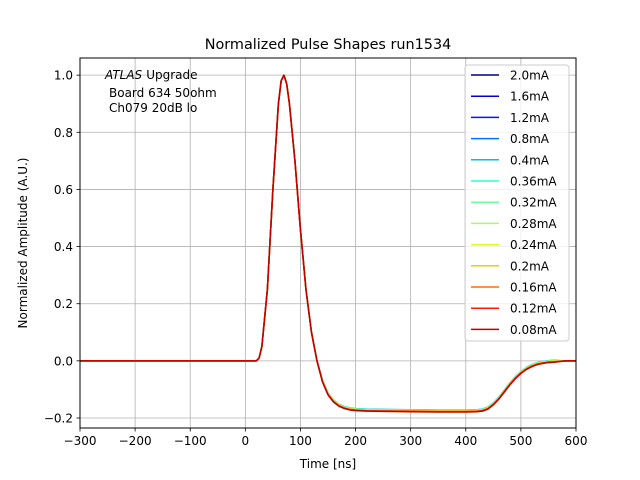 Image resolution: width=640 pixels, height=480 pixels. I want to click on y-tick-label: 1.0, so click(63, 76).